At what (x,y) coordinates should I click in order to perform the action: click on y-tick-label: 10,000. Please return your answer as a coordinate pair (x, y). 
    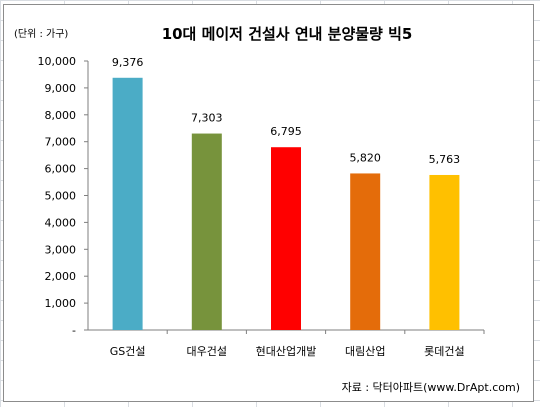
    Looking at the image, I should click on (57, 61).